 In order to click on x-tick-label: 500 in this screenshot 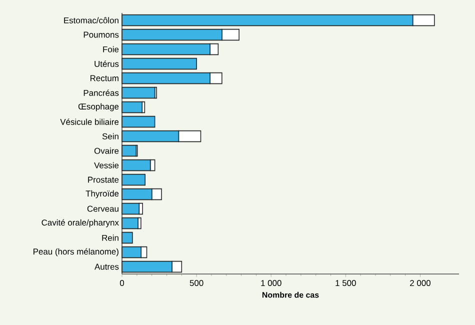, I will do `click(197, 283)`.